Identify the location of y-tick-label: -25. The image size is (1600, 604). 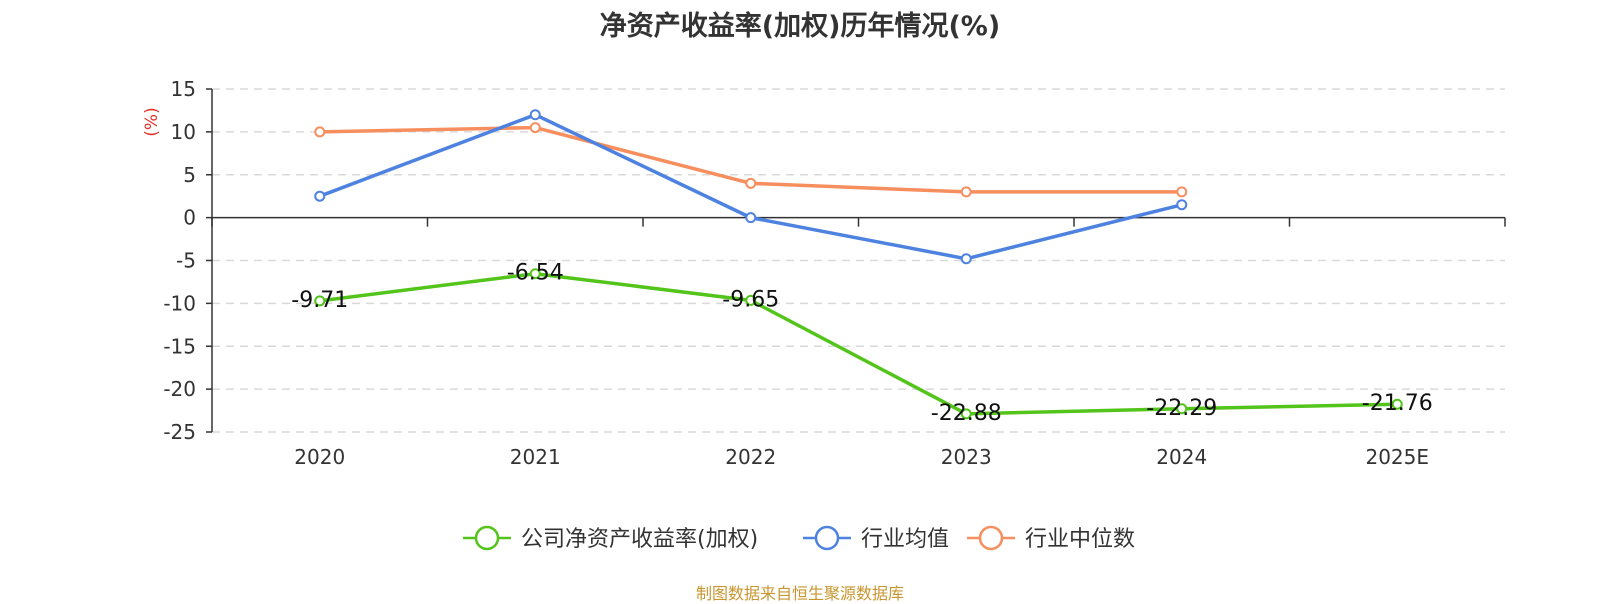
(179, 432).